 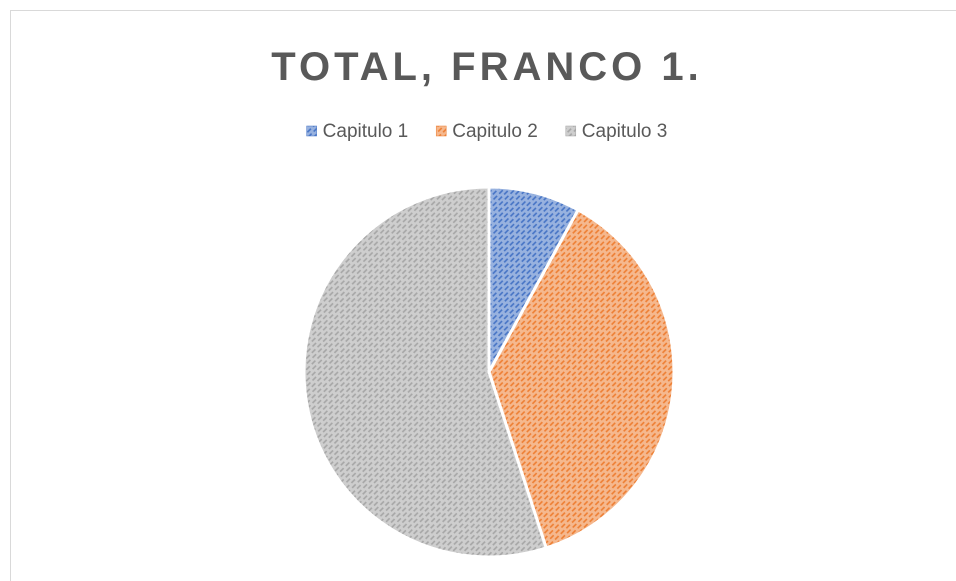 I want to click on legend: Capitulo 1 Capitulo 2 Capitulo 3, so click(x=487, y=131).